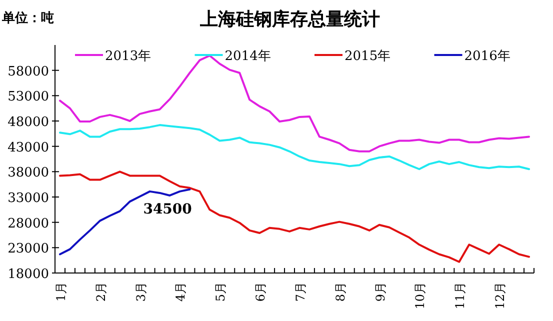 The height and width of the screenshot is (321, 553). What do you see at coordinates (500, 296) in the screenshot?
I see `x-tick-label: 12月` at bounding box center [500, 296].